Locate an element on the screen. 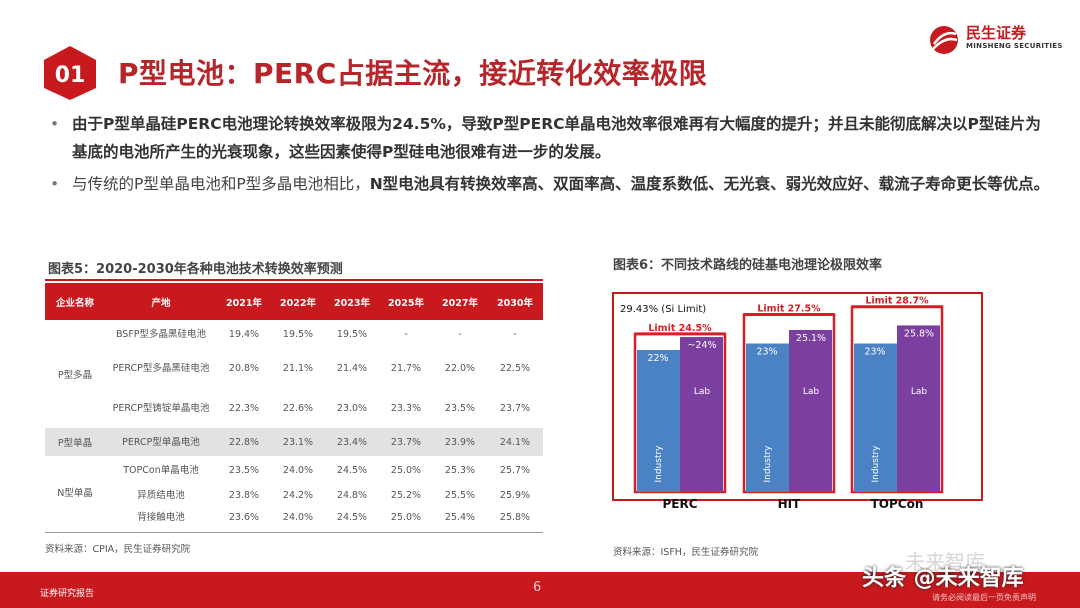 This screenshot has height=608, width=1080. product-name: PERCP型铸锭单晶电池 is located at coordinates (161, 408).